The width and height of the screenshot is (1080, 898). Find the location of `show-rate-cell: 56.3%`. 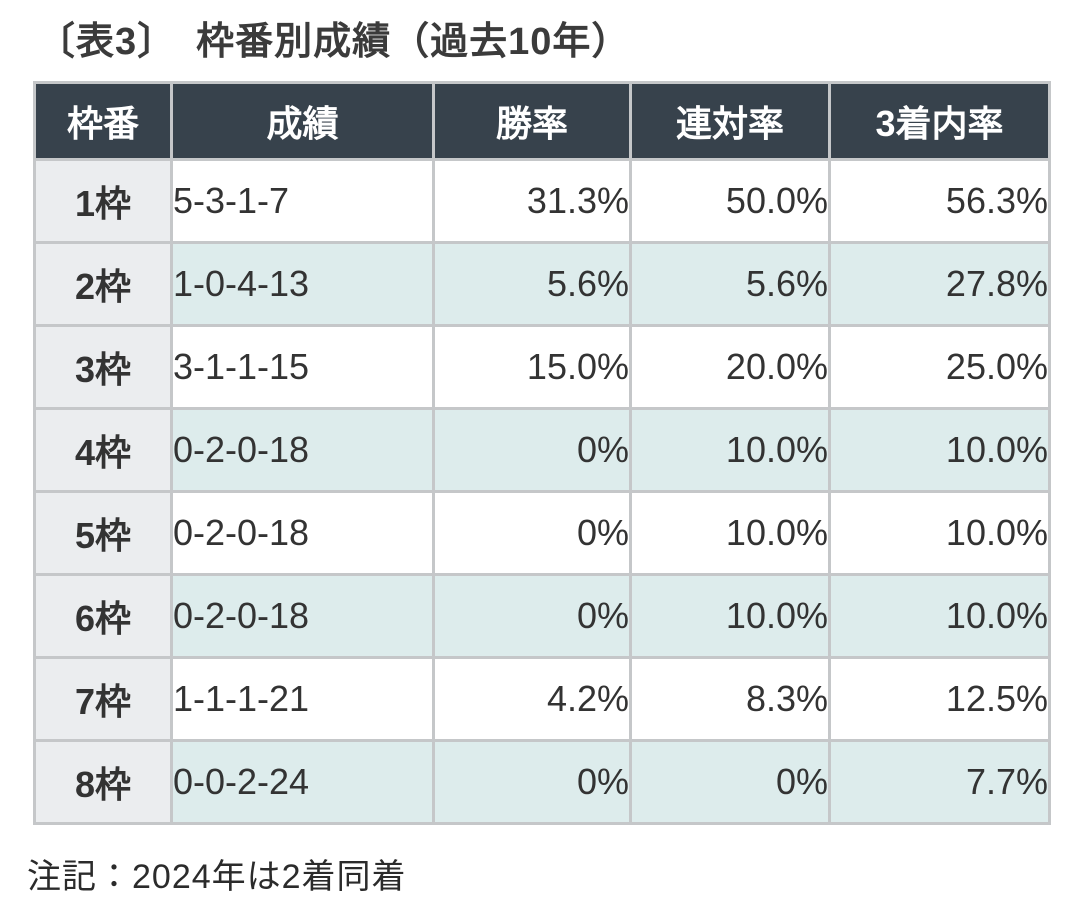

show-rate-cell: 56.3% is located at coordinates (939, 201).